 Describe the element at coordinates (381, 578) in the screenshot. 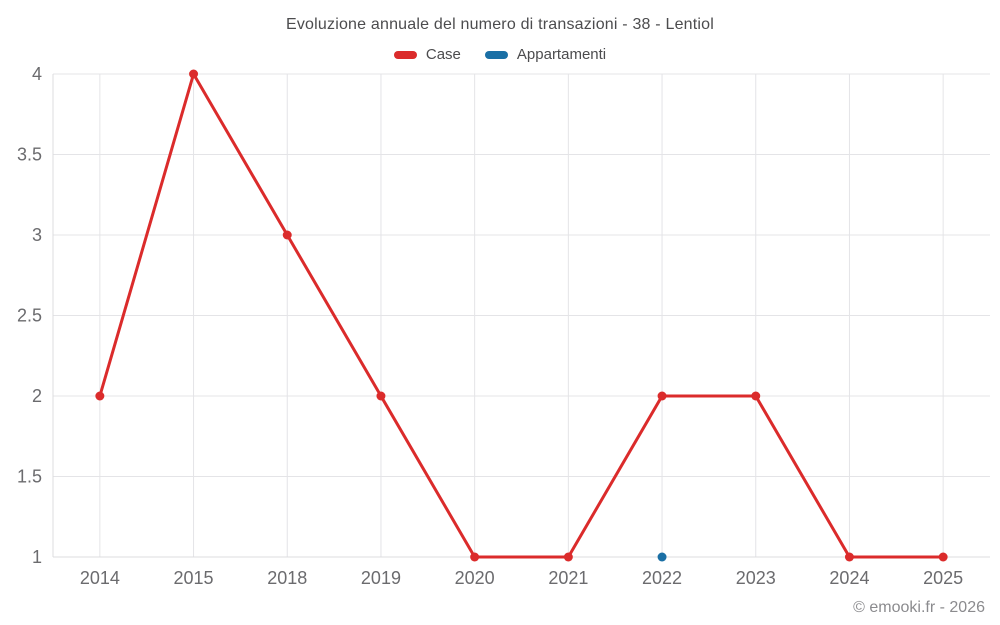

I see `x-tick-label: 2019` at that location.